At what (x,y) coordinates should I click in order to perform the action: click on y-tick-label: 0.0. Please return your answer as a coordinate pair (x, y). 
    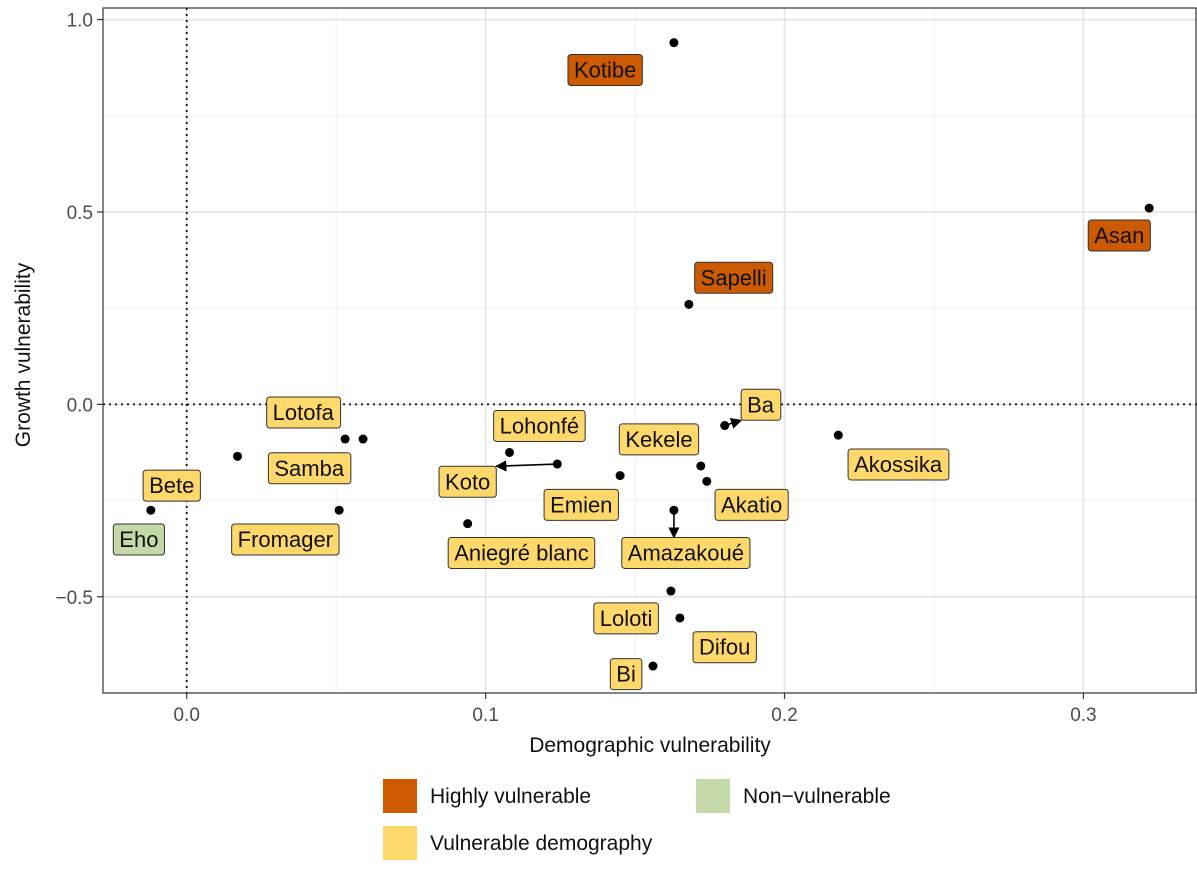
    Looking at the image, I should click on (80, 405).